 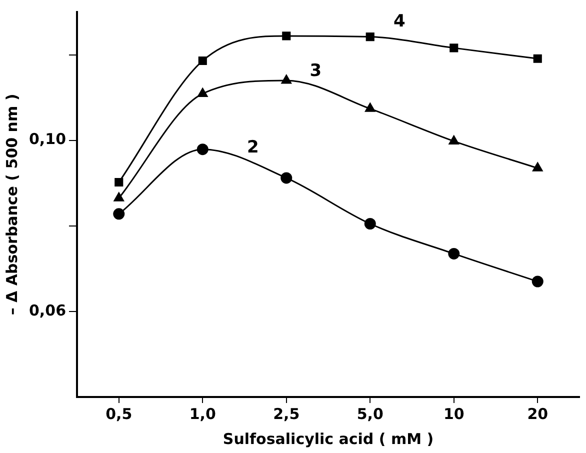 I want to click on y-axis-title: – Δ Absorbance ( 500 nm ), so click(x=11, y=205).